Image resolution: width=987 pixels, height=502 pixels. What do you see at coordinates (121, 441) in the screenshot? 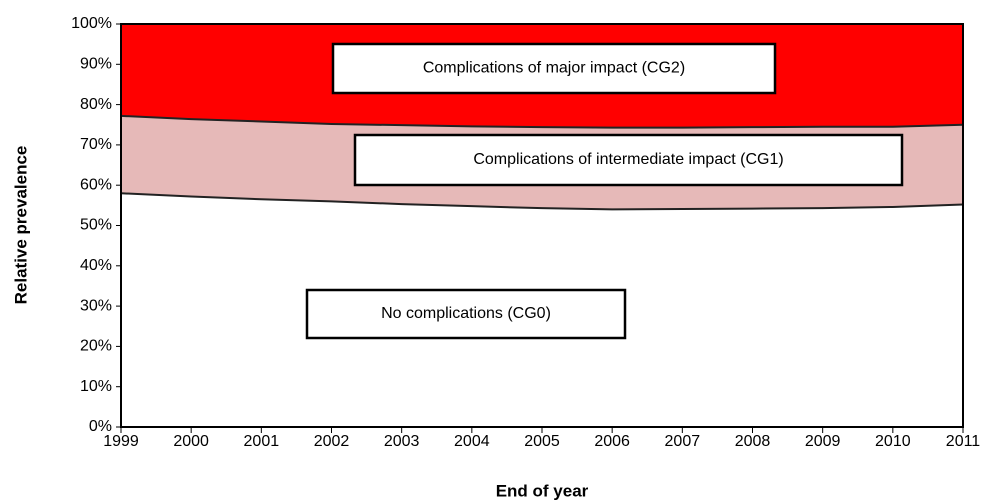
I see `x-tick-label: 1999` at bounding box center [121, 441].